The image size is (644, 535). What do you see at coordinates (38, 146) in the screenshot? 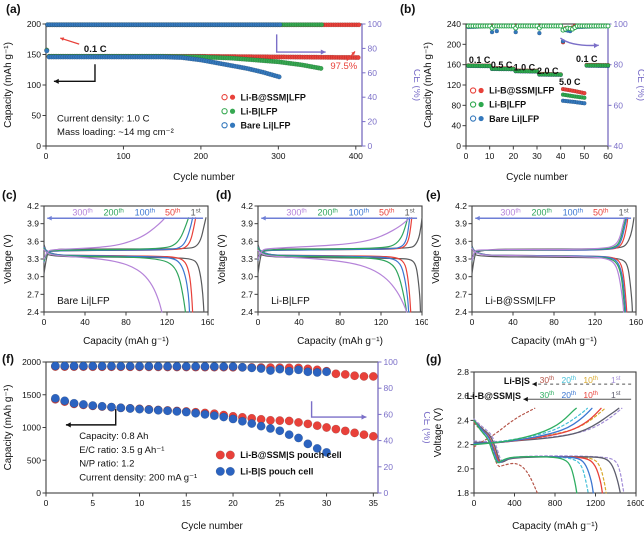
I see `y-tick-label: 0` at bounding box center [38, 146].